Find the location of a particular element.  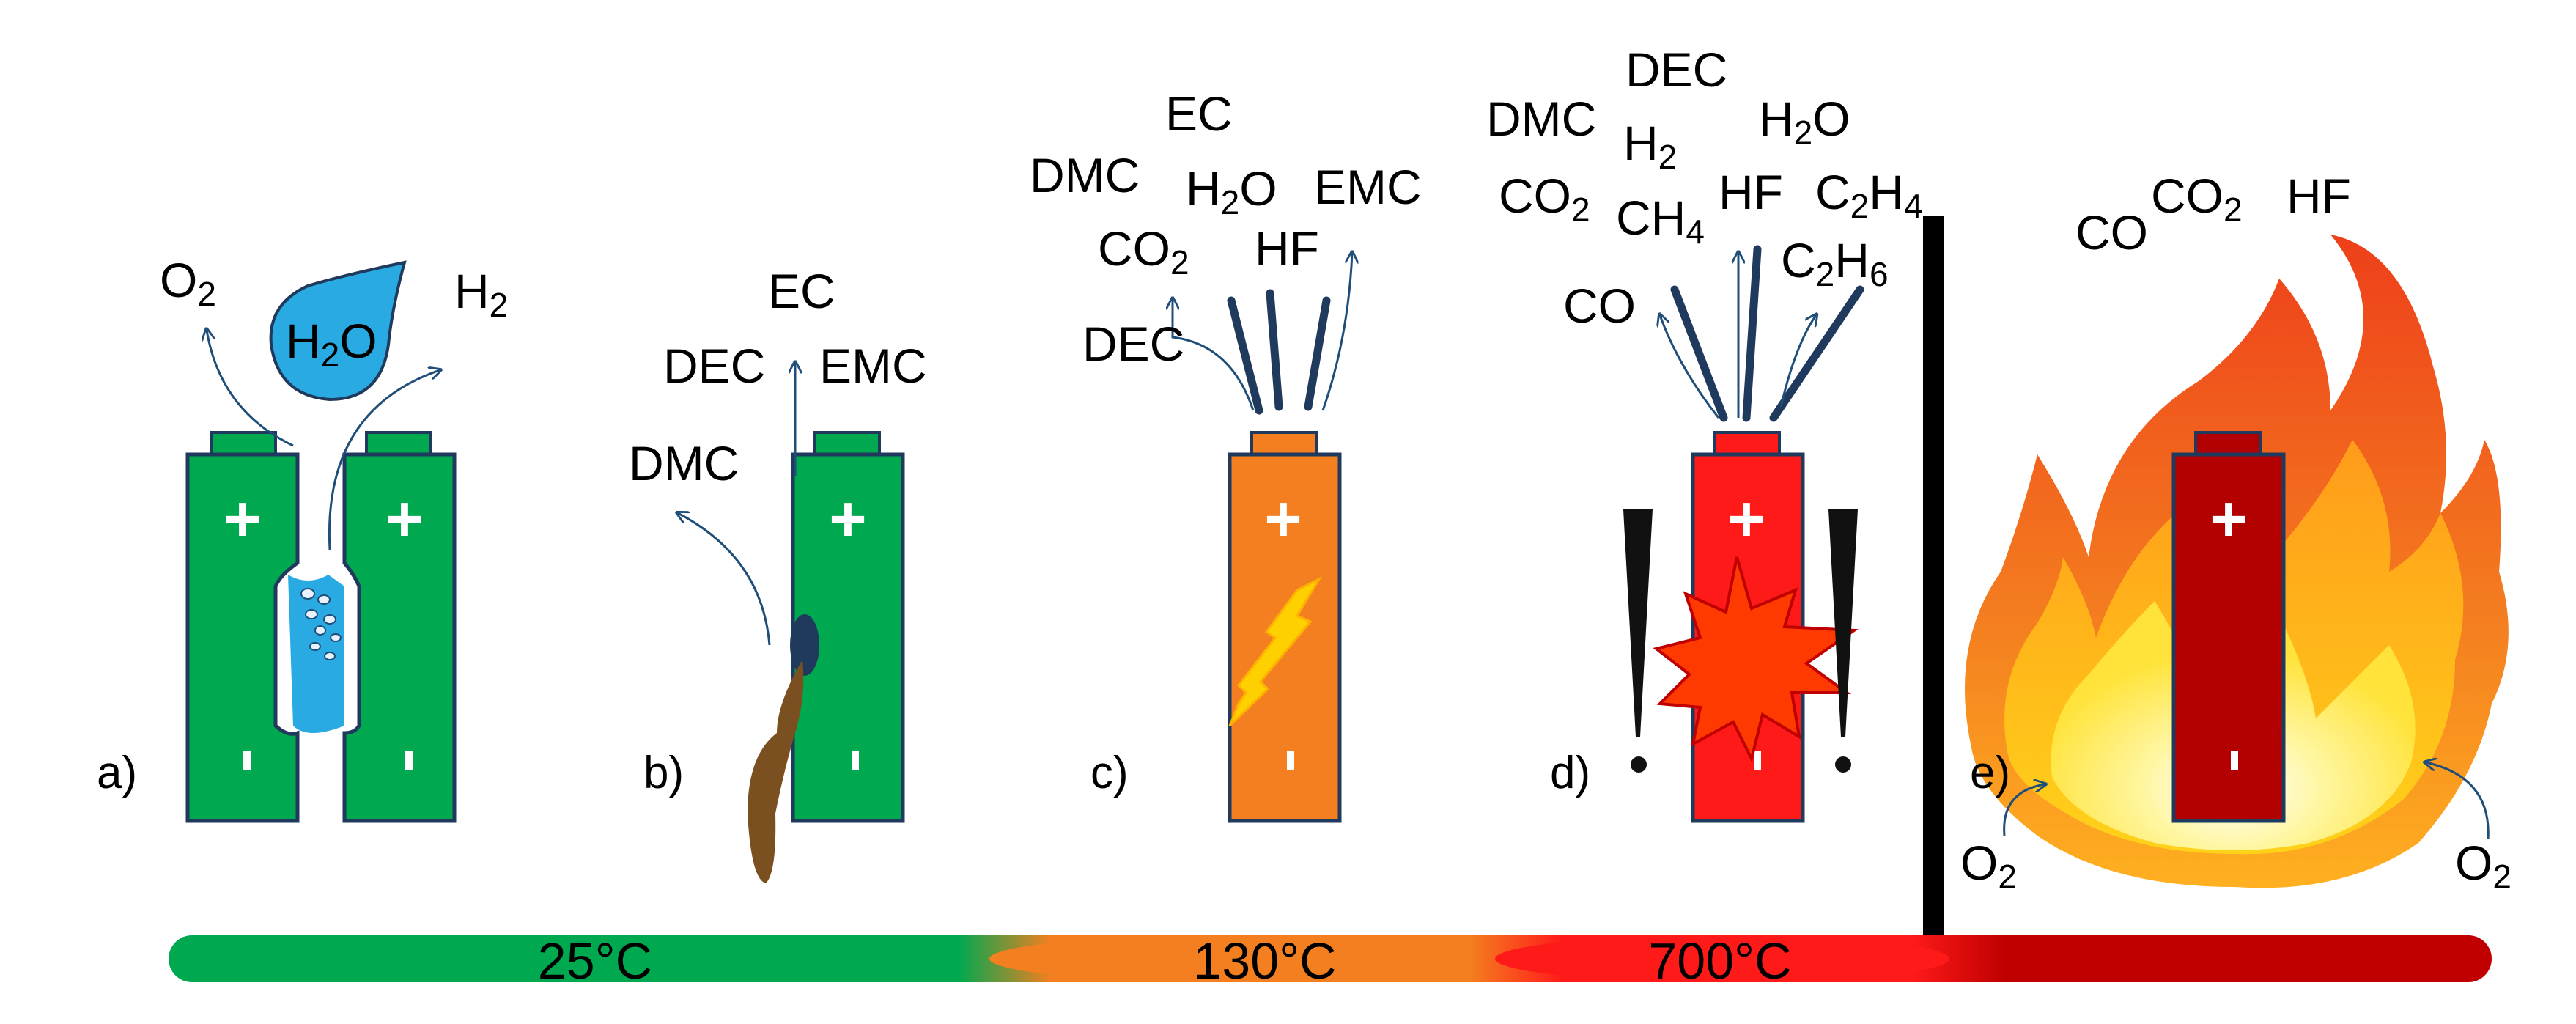

water-label: H2O is located at coordinates (331, 344).